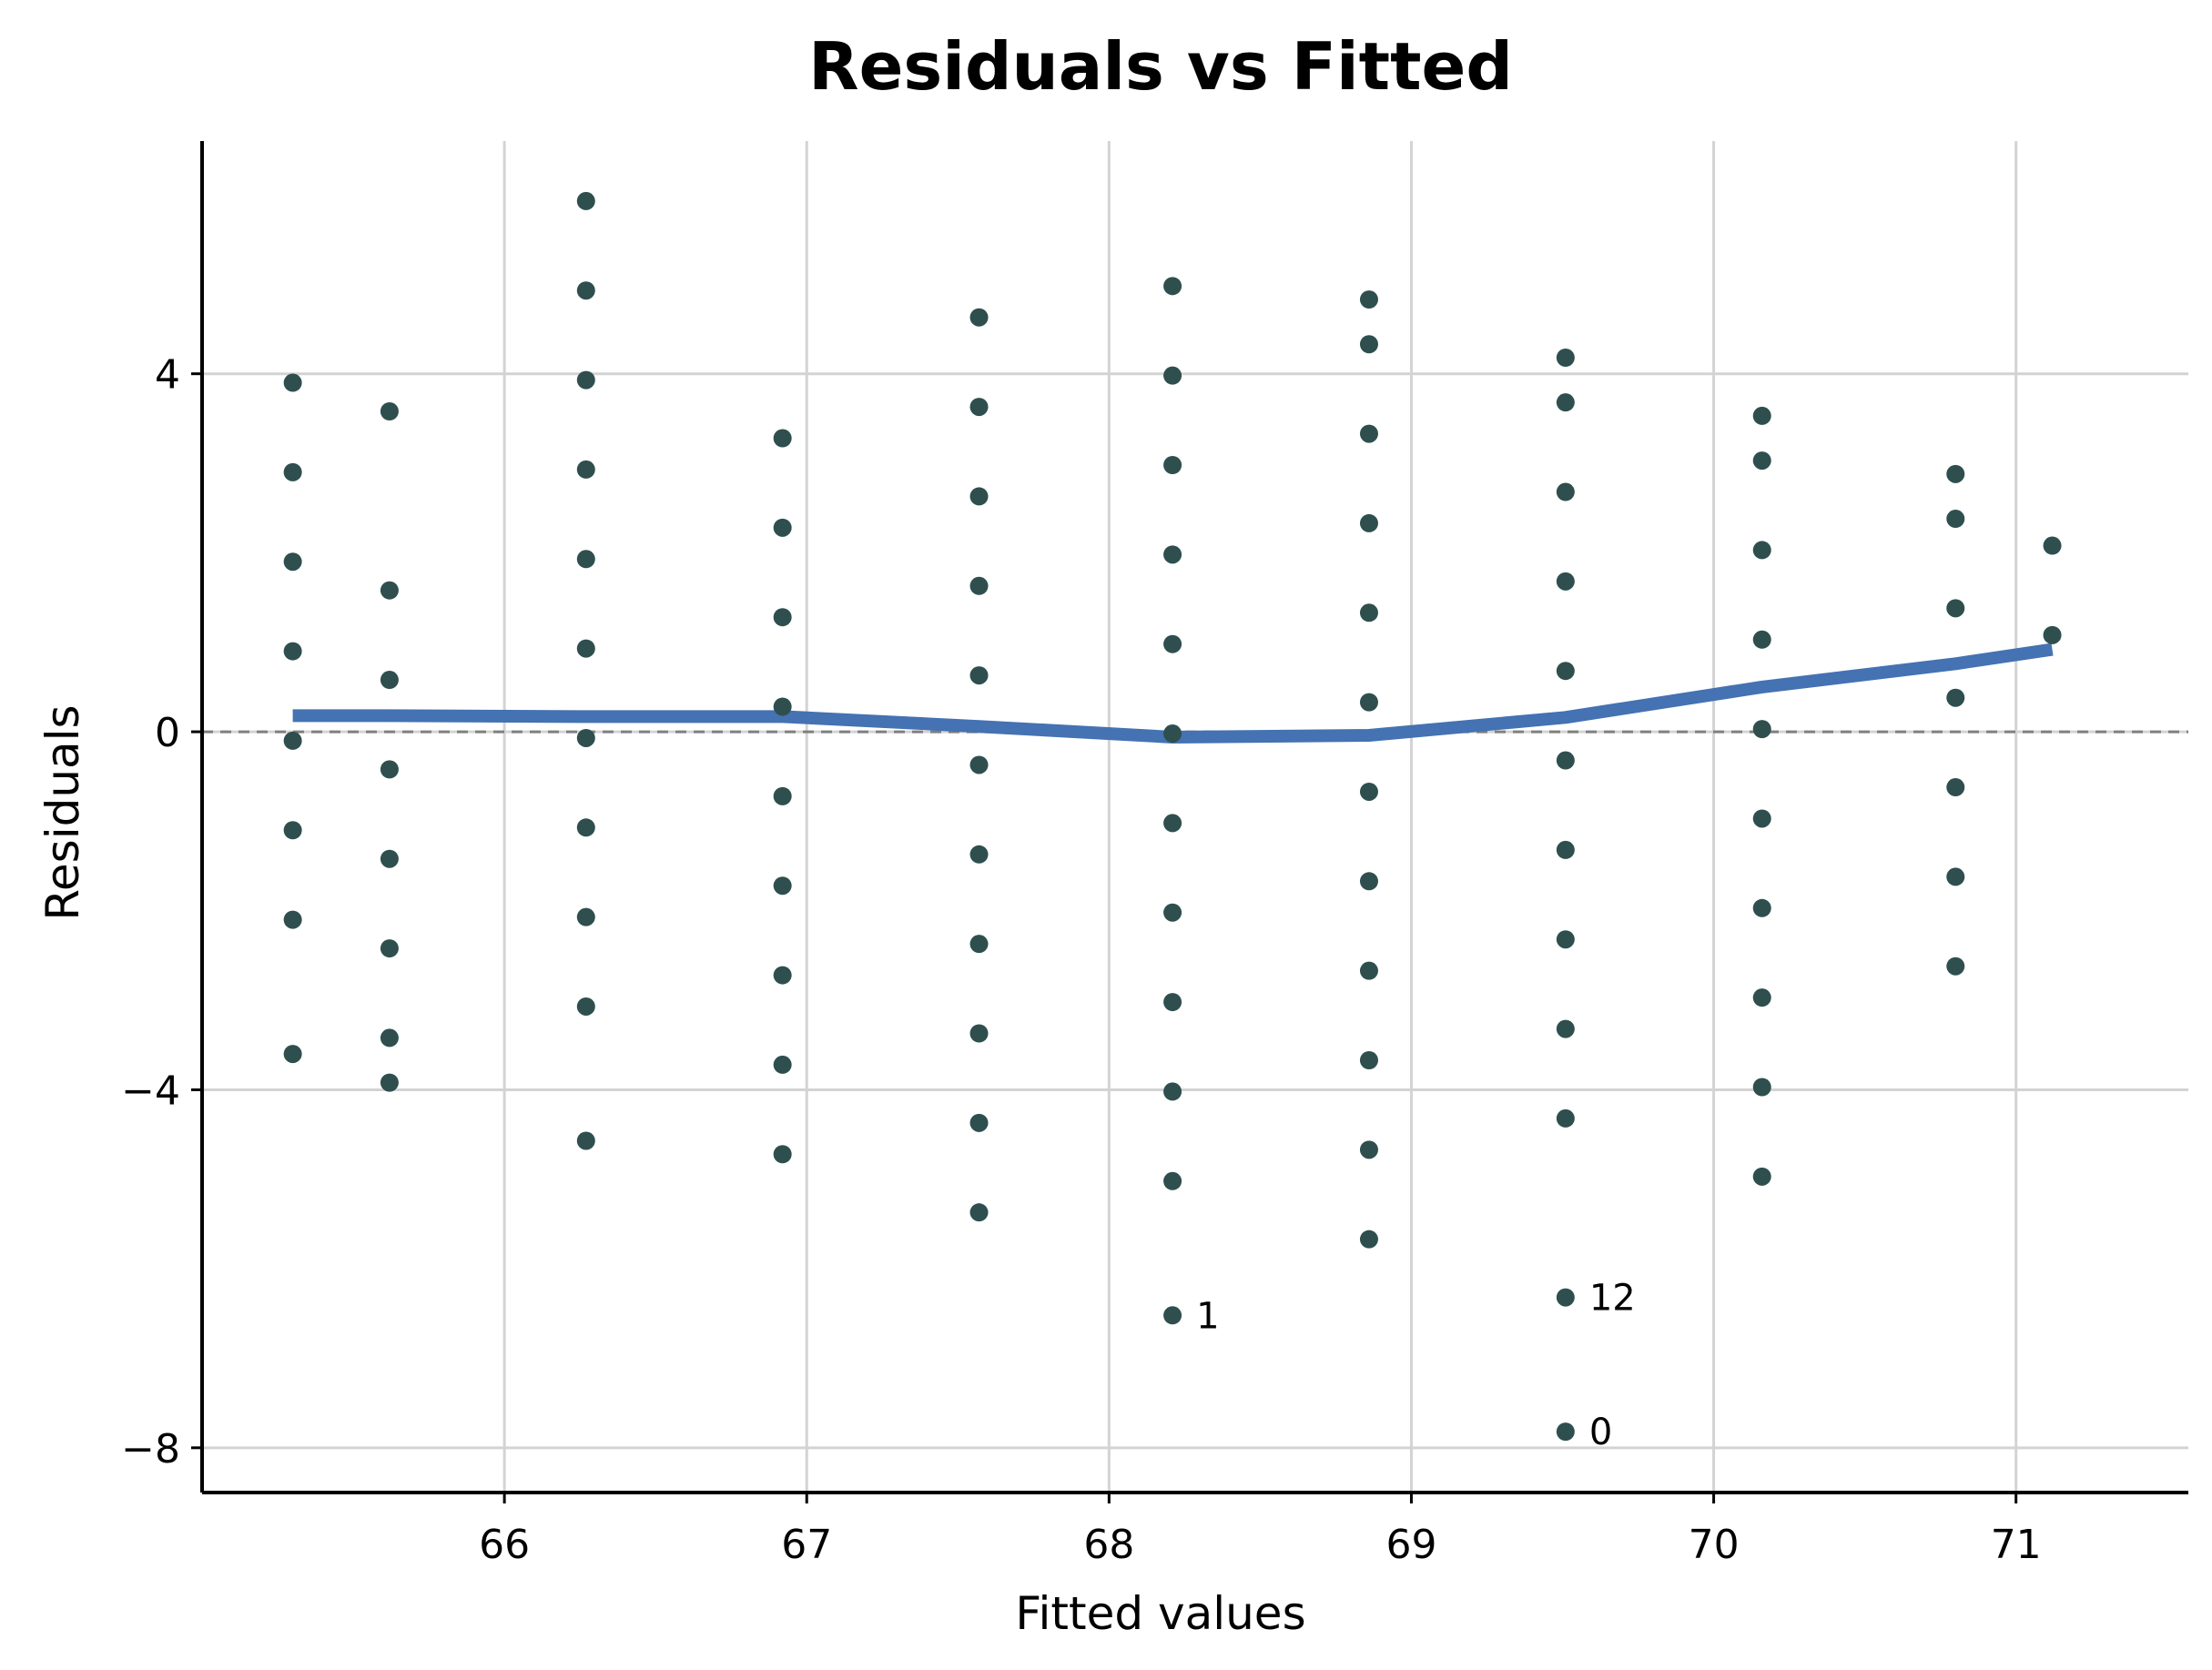  Describe the element at coordinates (1160, 1613) in the screenshot. I see `x-axis-title: Fitted values` at that location.